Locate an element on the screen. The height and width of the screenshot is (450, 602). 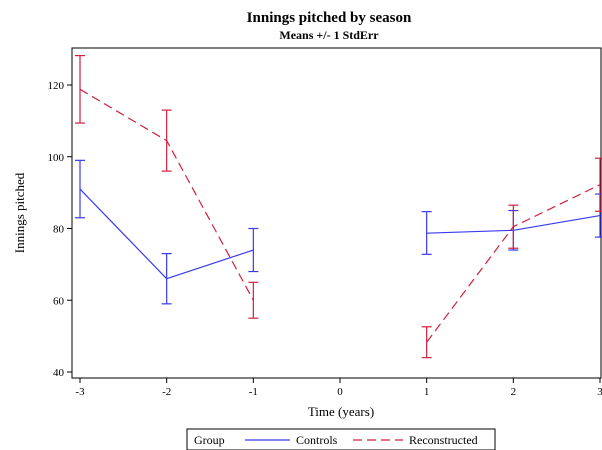
x-axis-label: Time (years) is located at coordinates (341, 411).